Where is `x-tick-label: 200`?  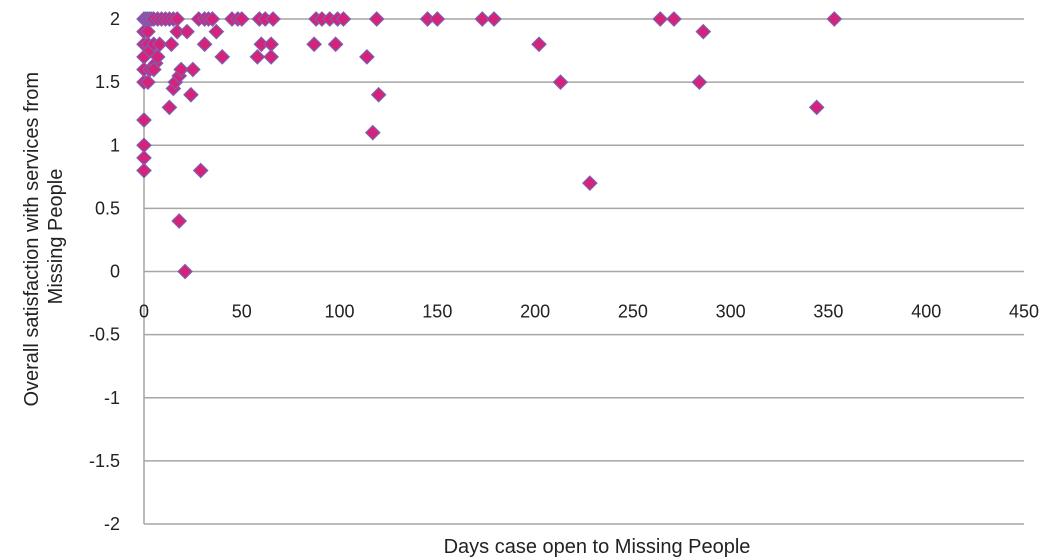
x-tick-label: 200 is located at coordinates (535, 312).